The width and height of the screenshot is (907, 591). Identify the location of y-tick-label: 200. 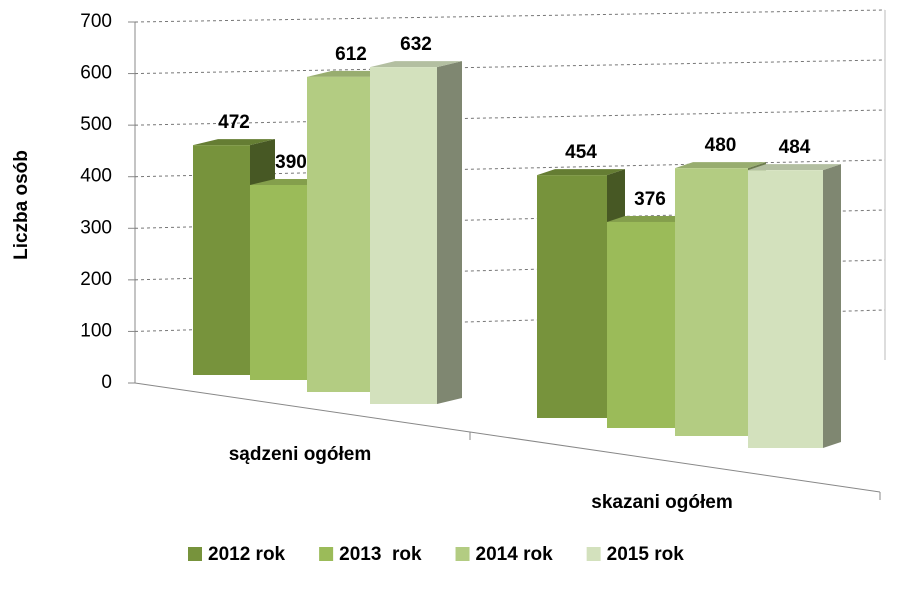
(96, 279).